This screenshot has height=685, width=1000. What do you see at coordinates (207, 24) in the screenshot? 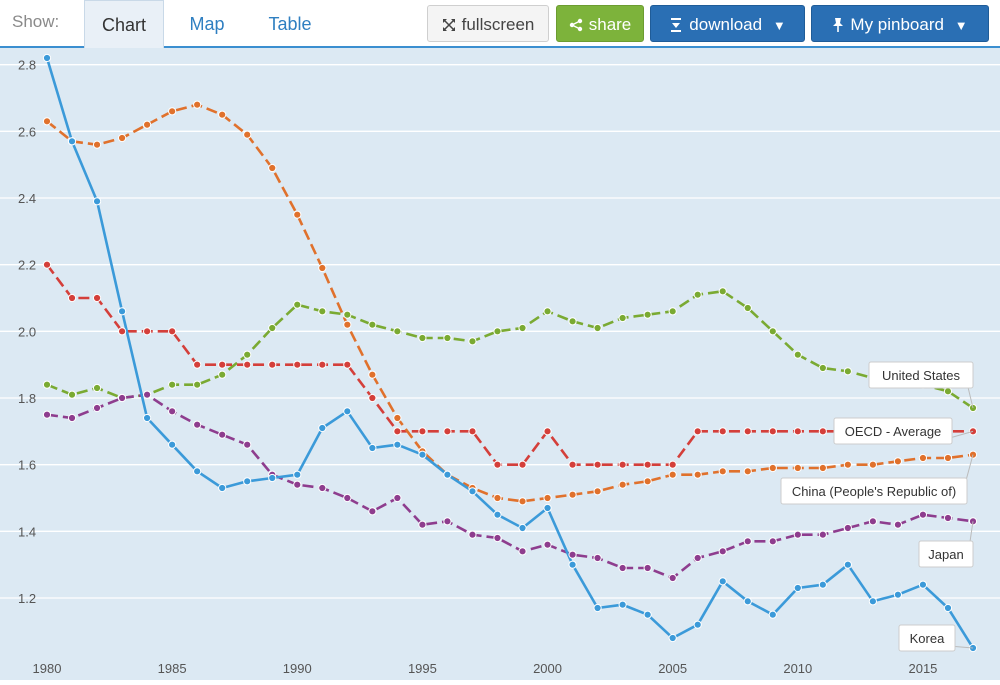
I see `tab-map: Map` at bounding box center [207, 24].